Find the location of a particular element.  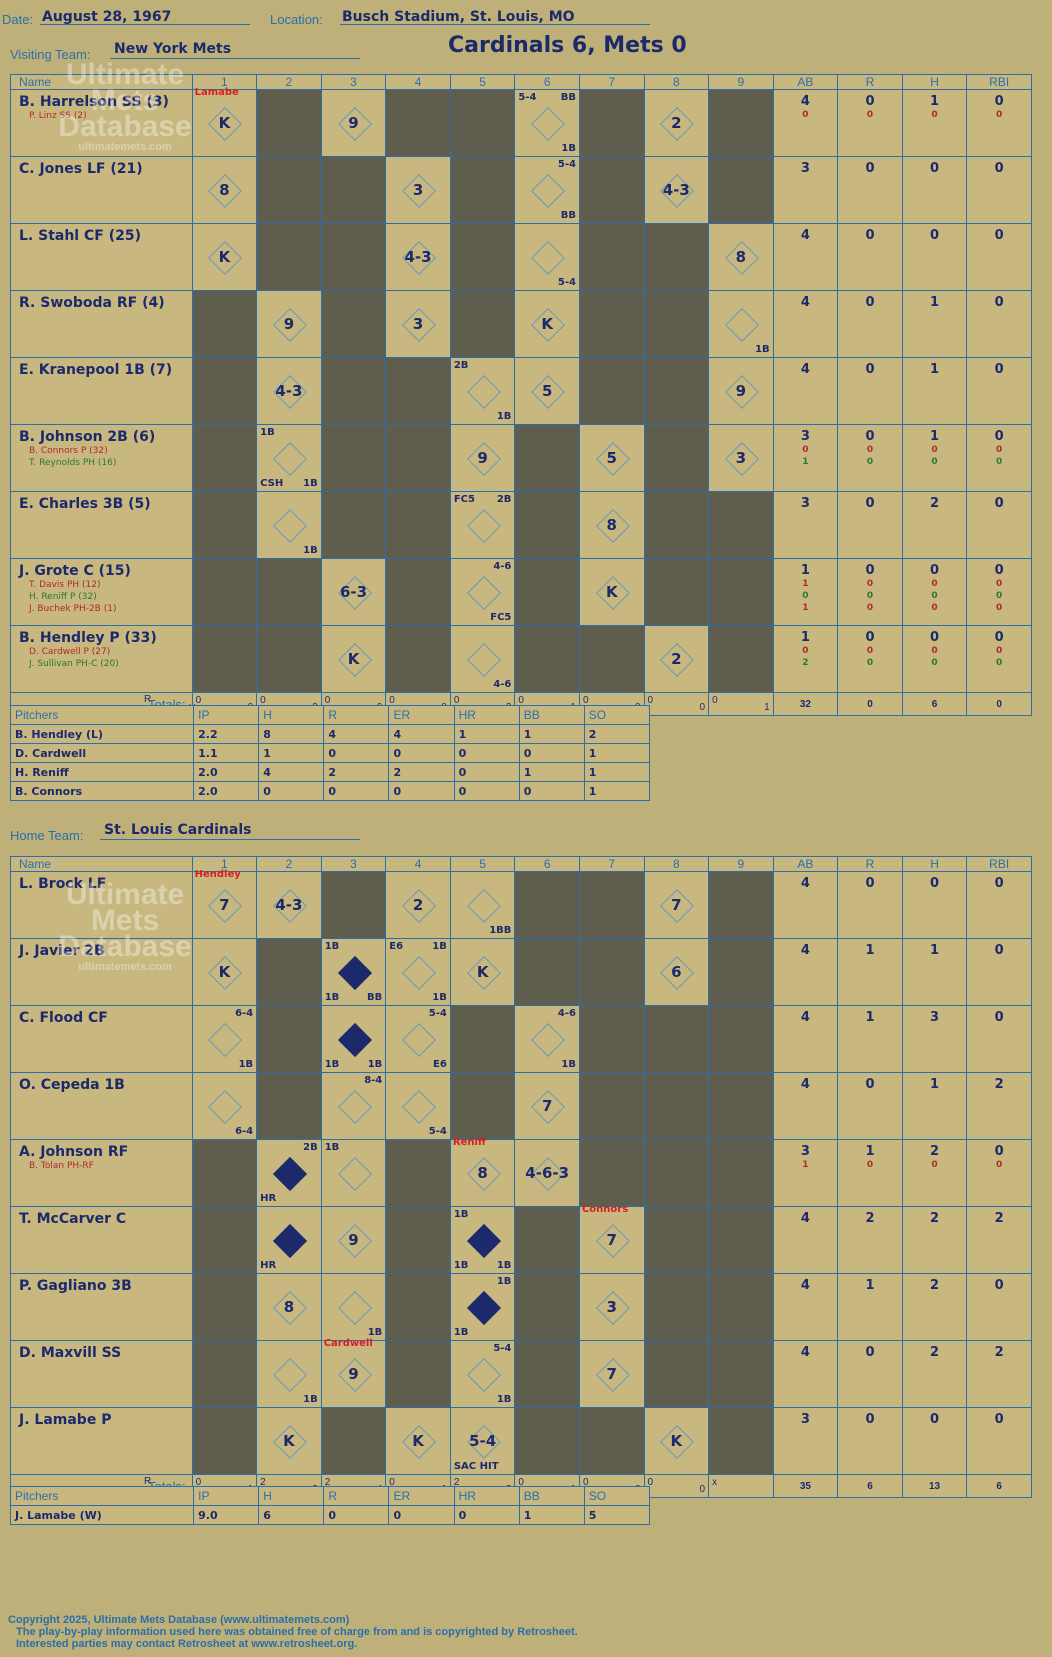

inning-runs: 0 is located at coordinates (521, 700).